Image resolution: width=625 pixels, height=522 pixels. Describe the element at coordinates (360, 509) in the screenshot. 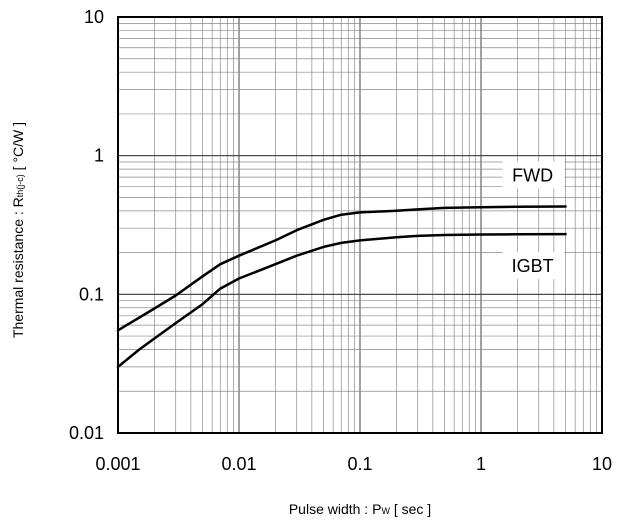

I see `x-axis-label: Pulse width : PW [ sec ]` at that location.